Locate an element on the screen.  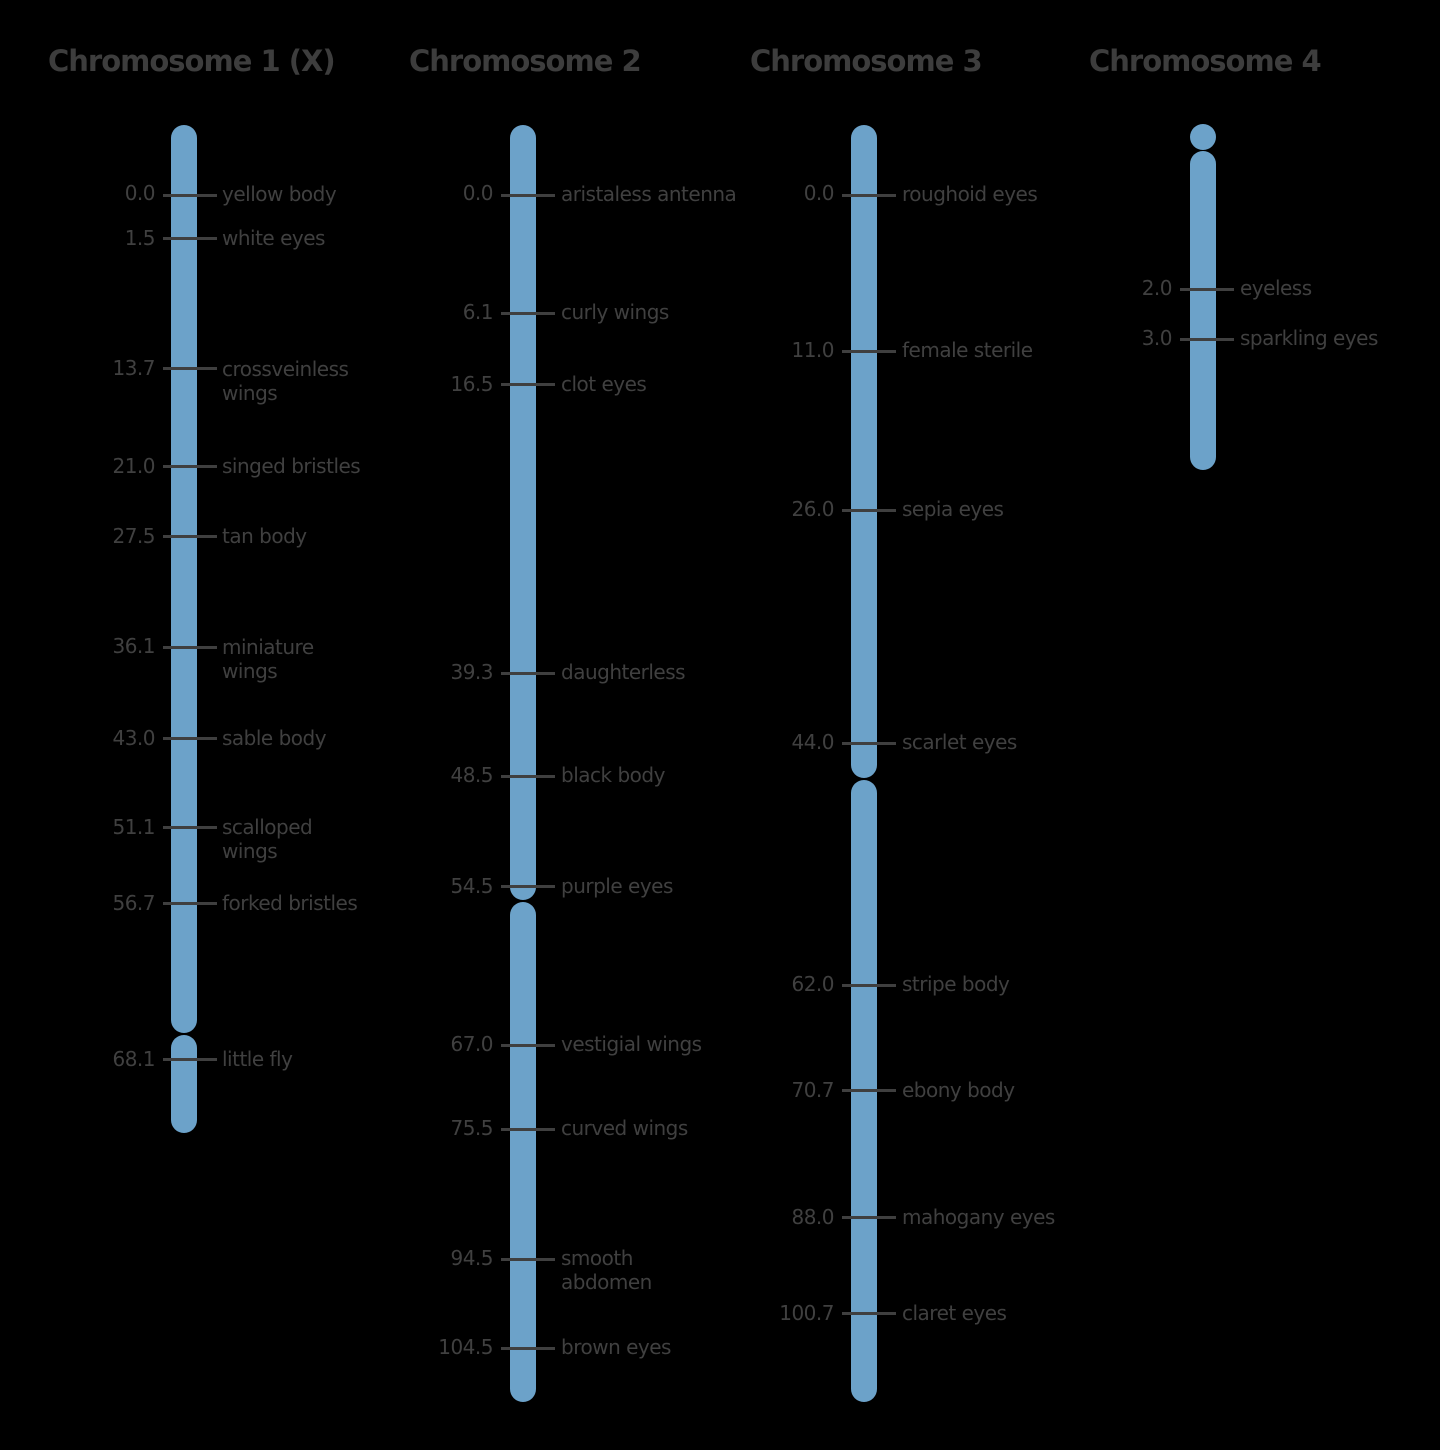
locus-gene: curly wings is located at coordinates (615, 312).